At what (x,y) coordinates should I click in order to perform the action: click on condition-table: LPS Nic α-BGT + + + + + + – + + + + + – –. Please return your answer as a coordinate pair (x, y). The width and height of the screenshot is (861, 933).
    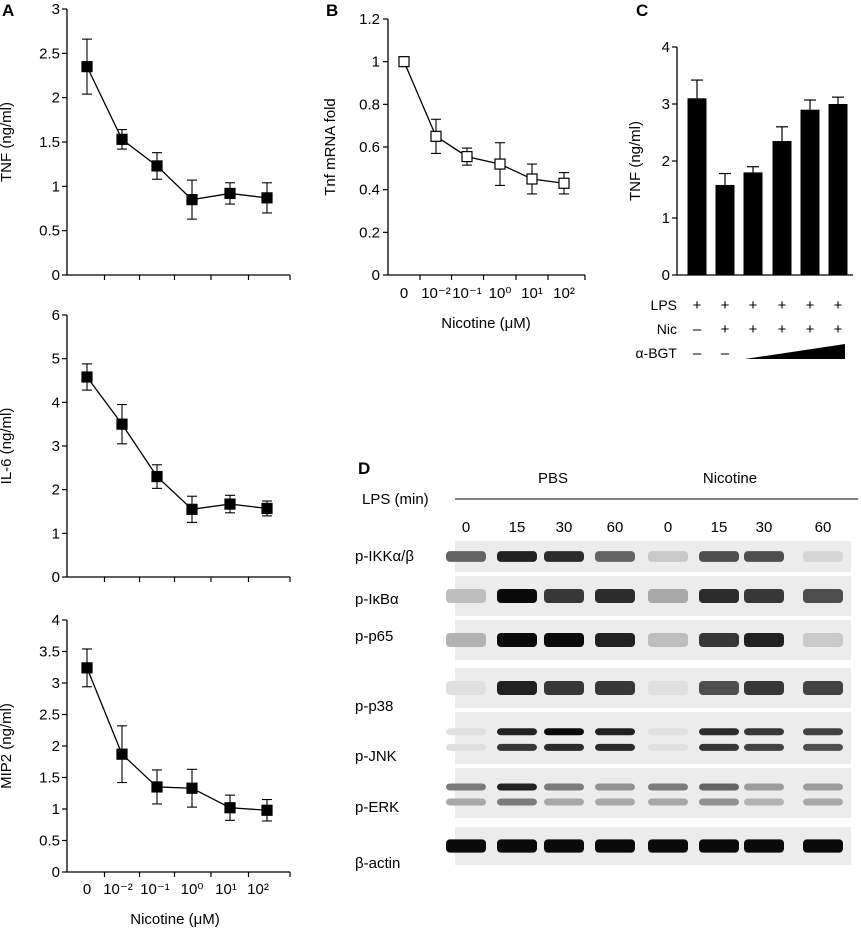
    Looking at the image, I should click on (740, 329).